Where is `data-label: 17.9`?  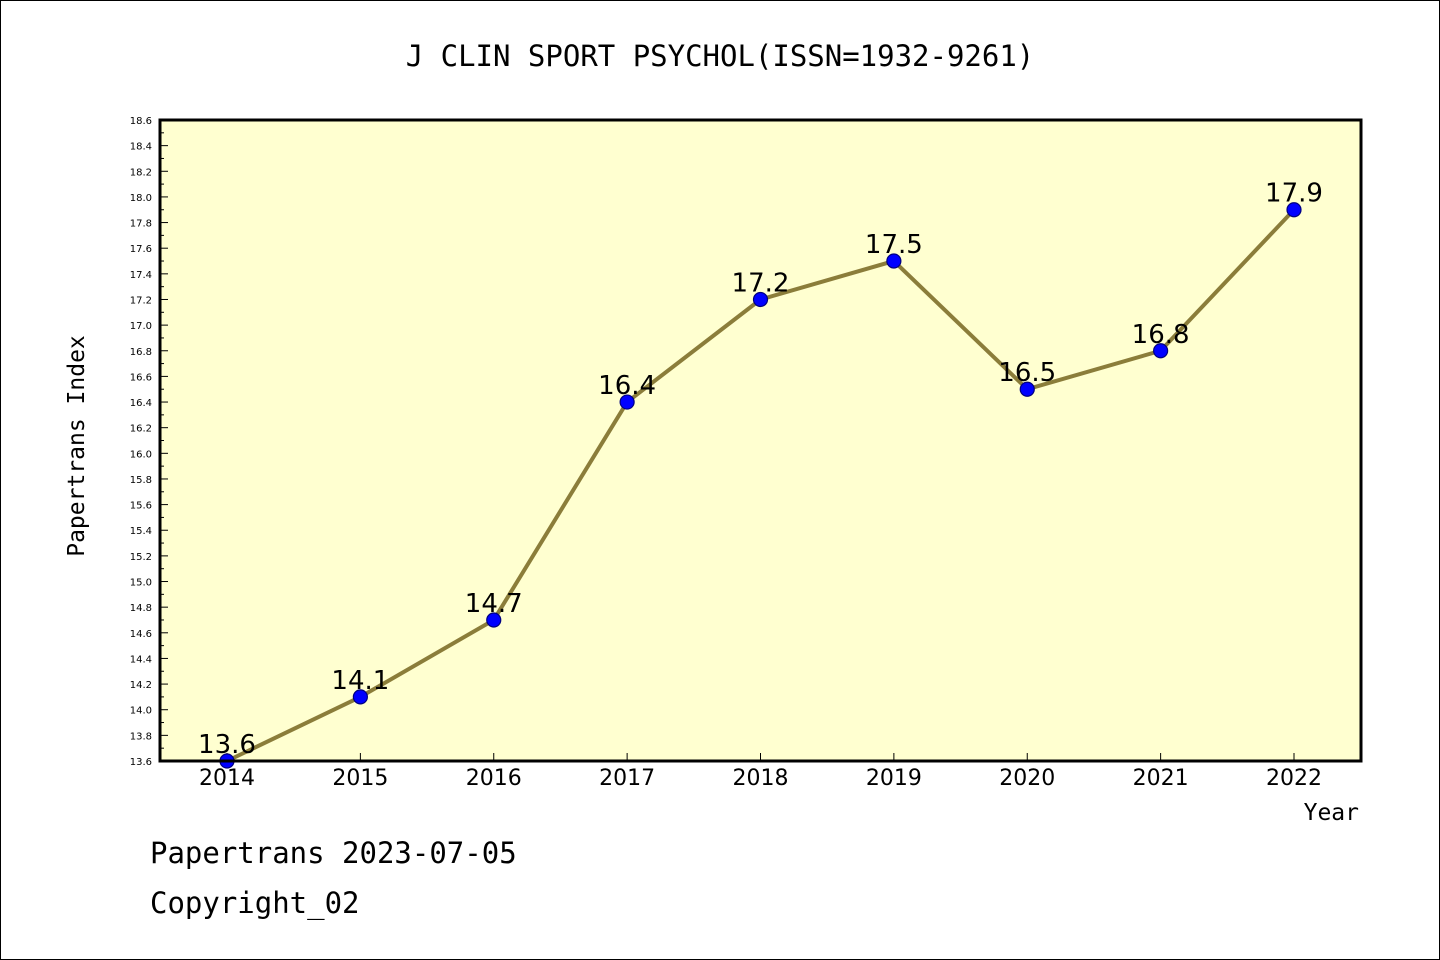 data-label: 17.9 is located at coordinates (1294, 194).